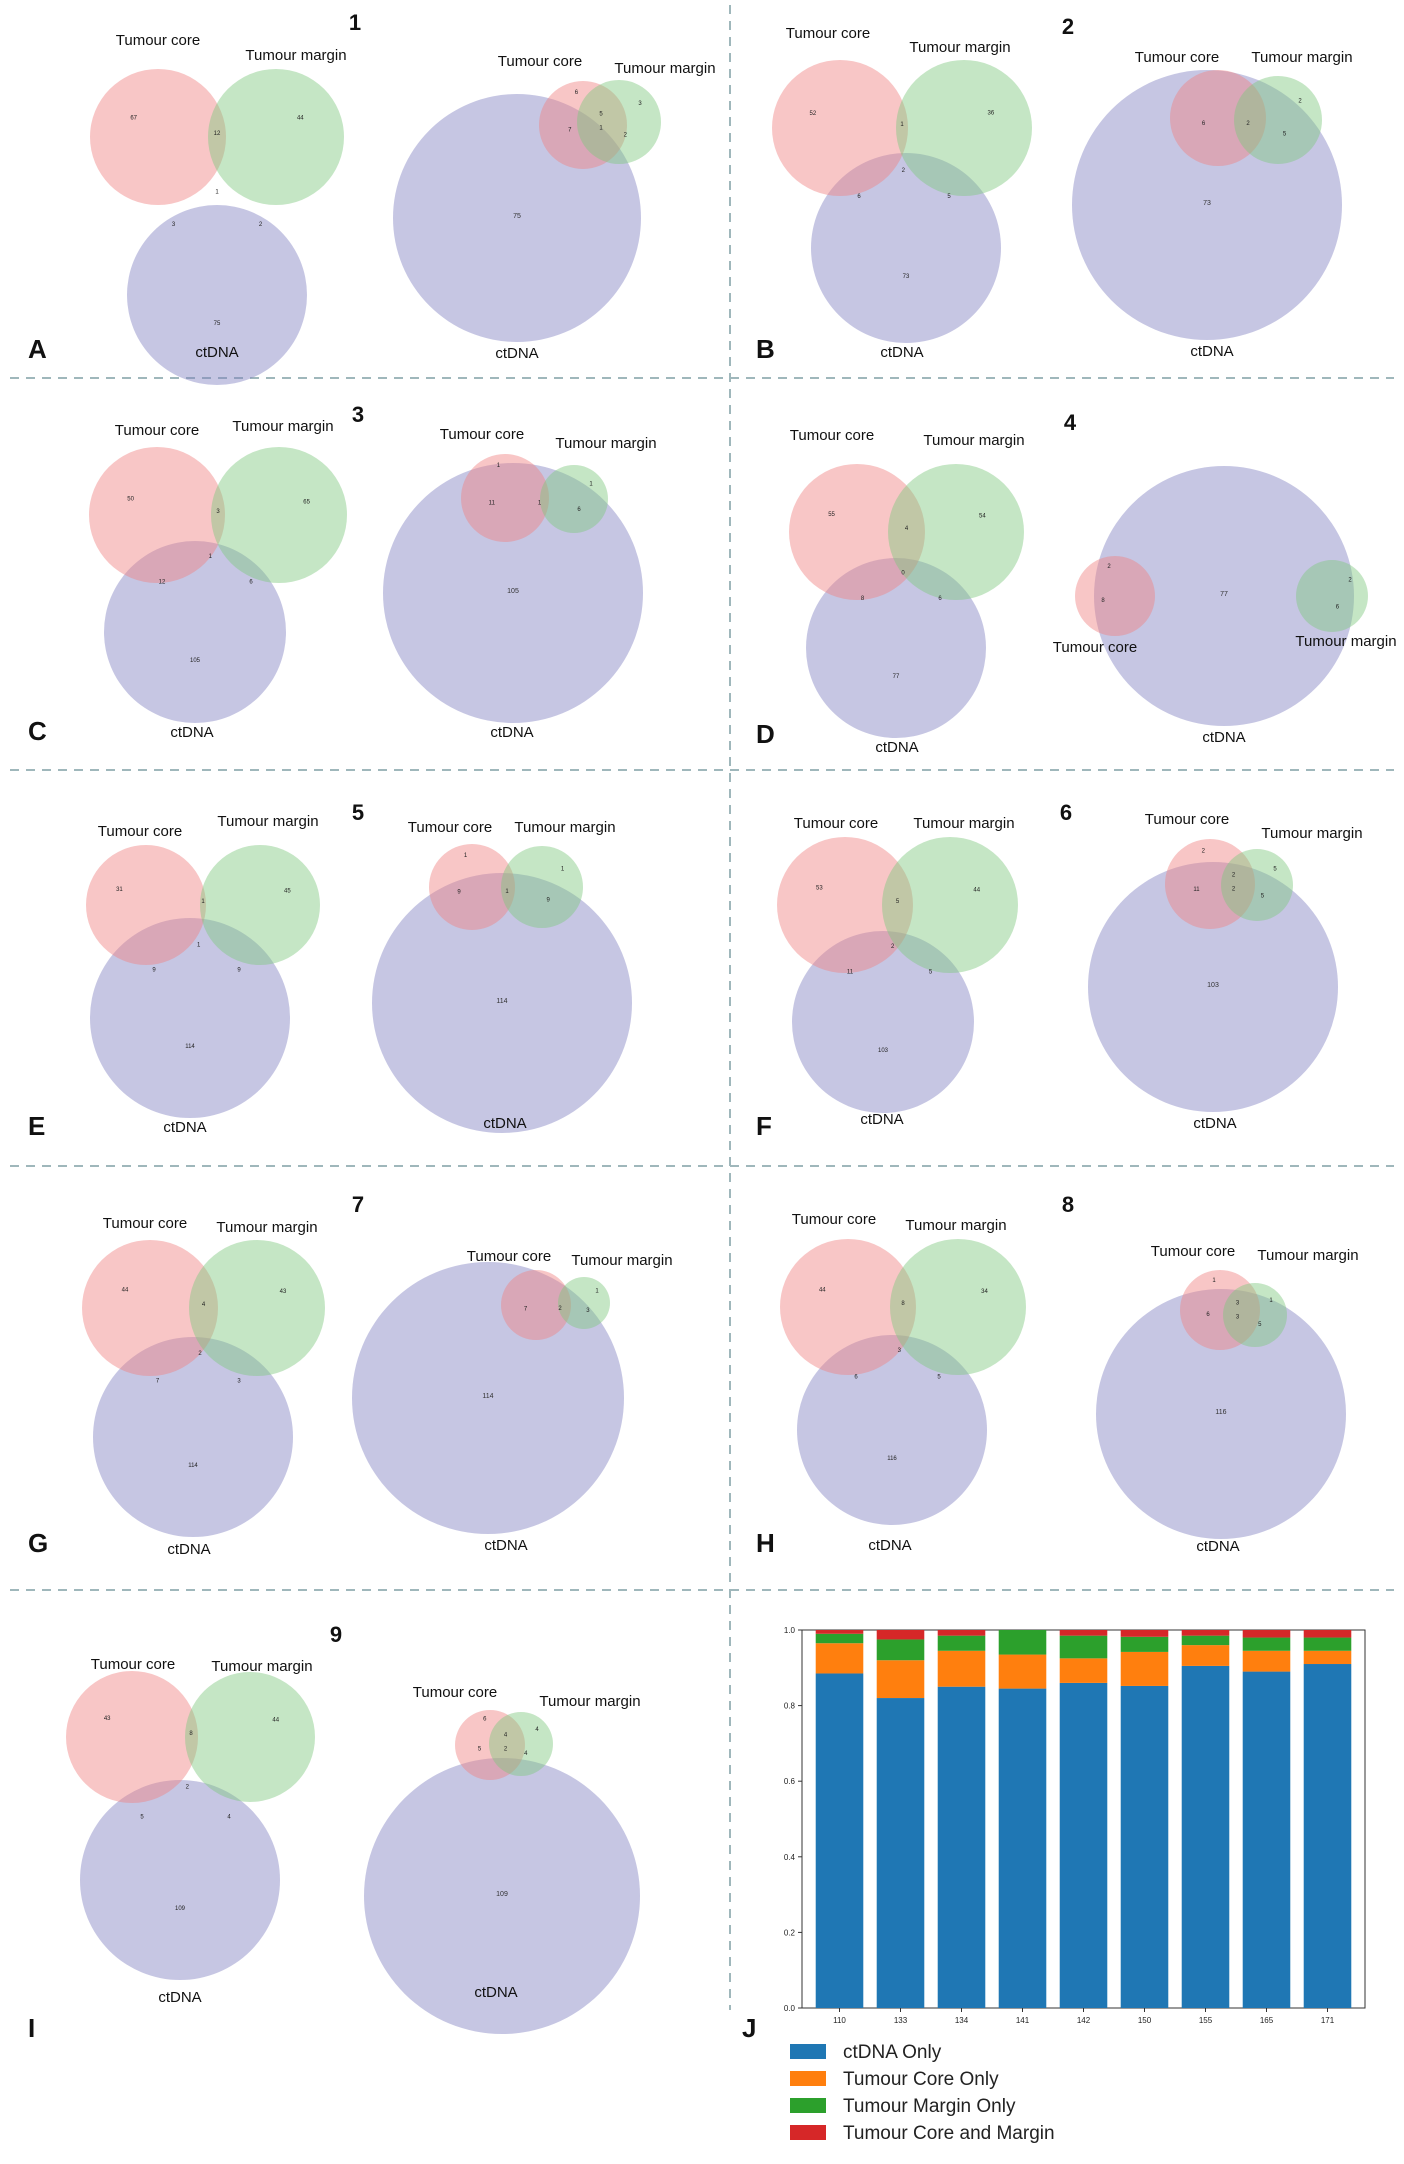 The width and height of the screenshot is (1404, 2164). What do you see at coordinates (640, 104) in the screenshot?
I see `venn-ct-margin-only-count: 3` at bounding box center [640, 104].